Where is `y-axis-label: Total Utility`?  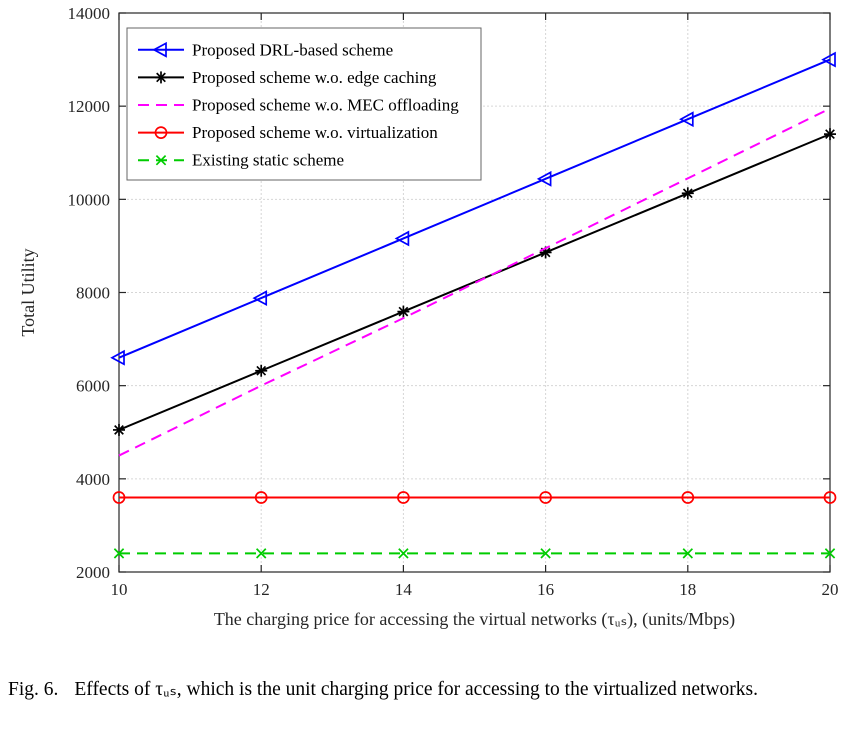 y-axis-label: Total Utility is located at coordinates (28, 292).